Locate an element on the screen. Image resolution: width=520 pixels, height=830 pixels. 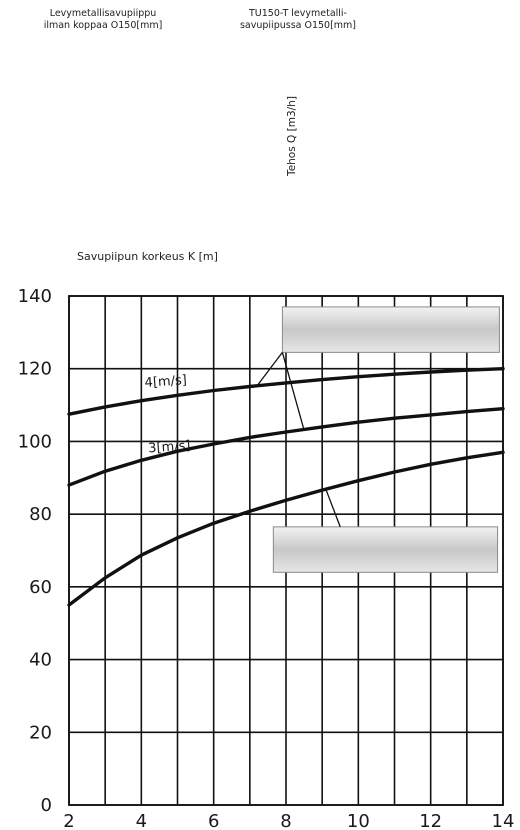
y-tick-label: 20 is located at coordinates (40, 732).